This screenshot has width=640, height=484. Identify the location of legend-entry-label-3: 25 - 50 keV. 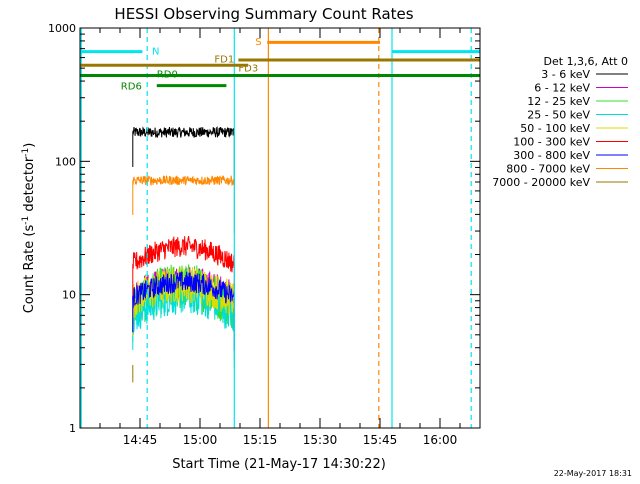
(558, 115).